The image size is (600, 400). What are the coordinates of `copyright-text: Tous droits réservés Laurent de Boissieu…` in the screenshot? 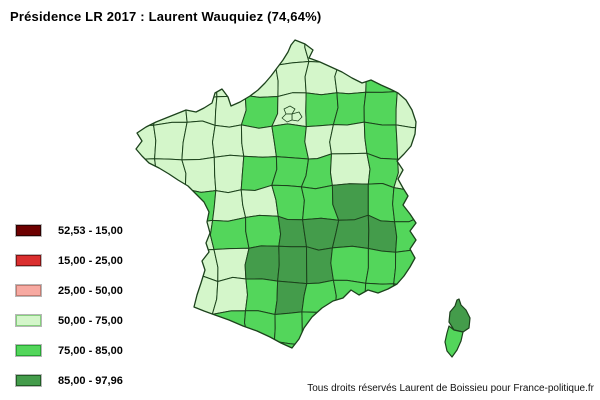 It's located at (450, 388).